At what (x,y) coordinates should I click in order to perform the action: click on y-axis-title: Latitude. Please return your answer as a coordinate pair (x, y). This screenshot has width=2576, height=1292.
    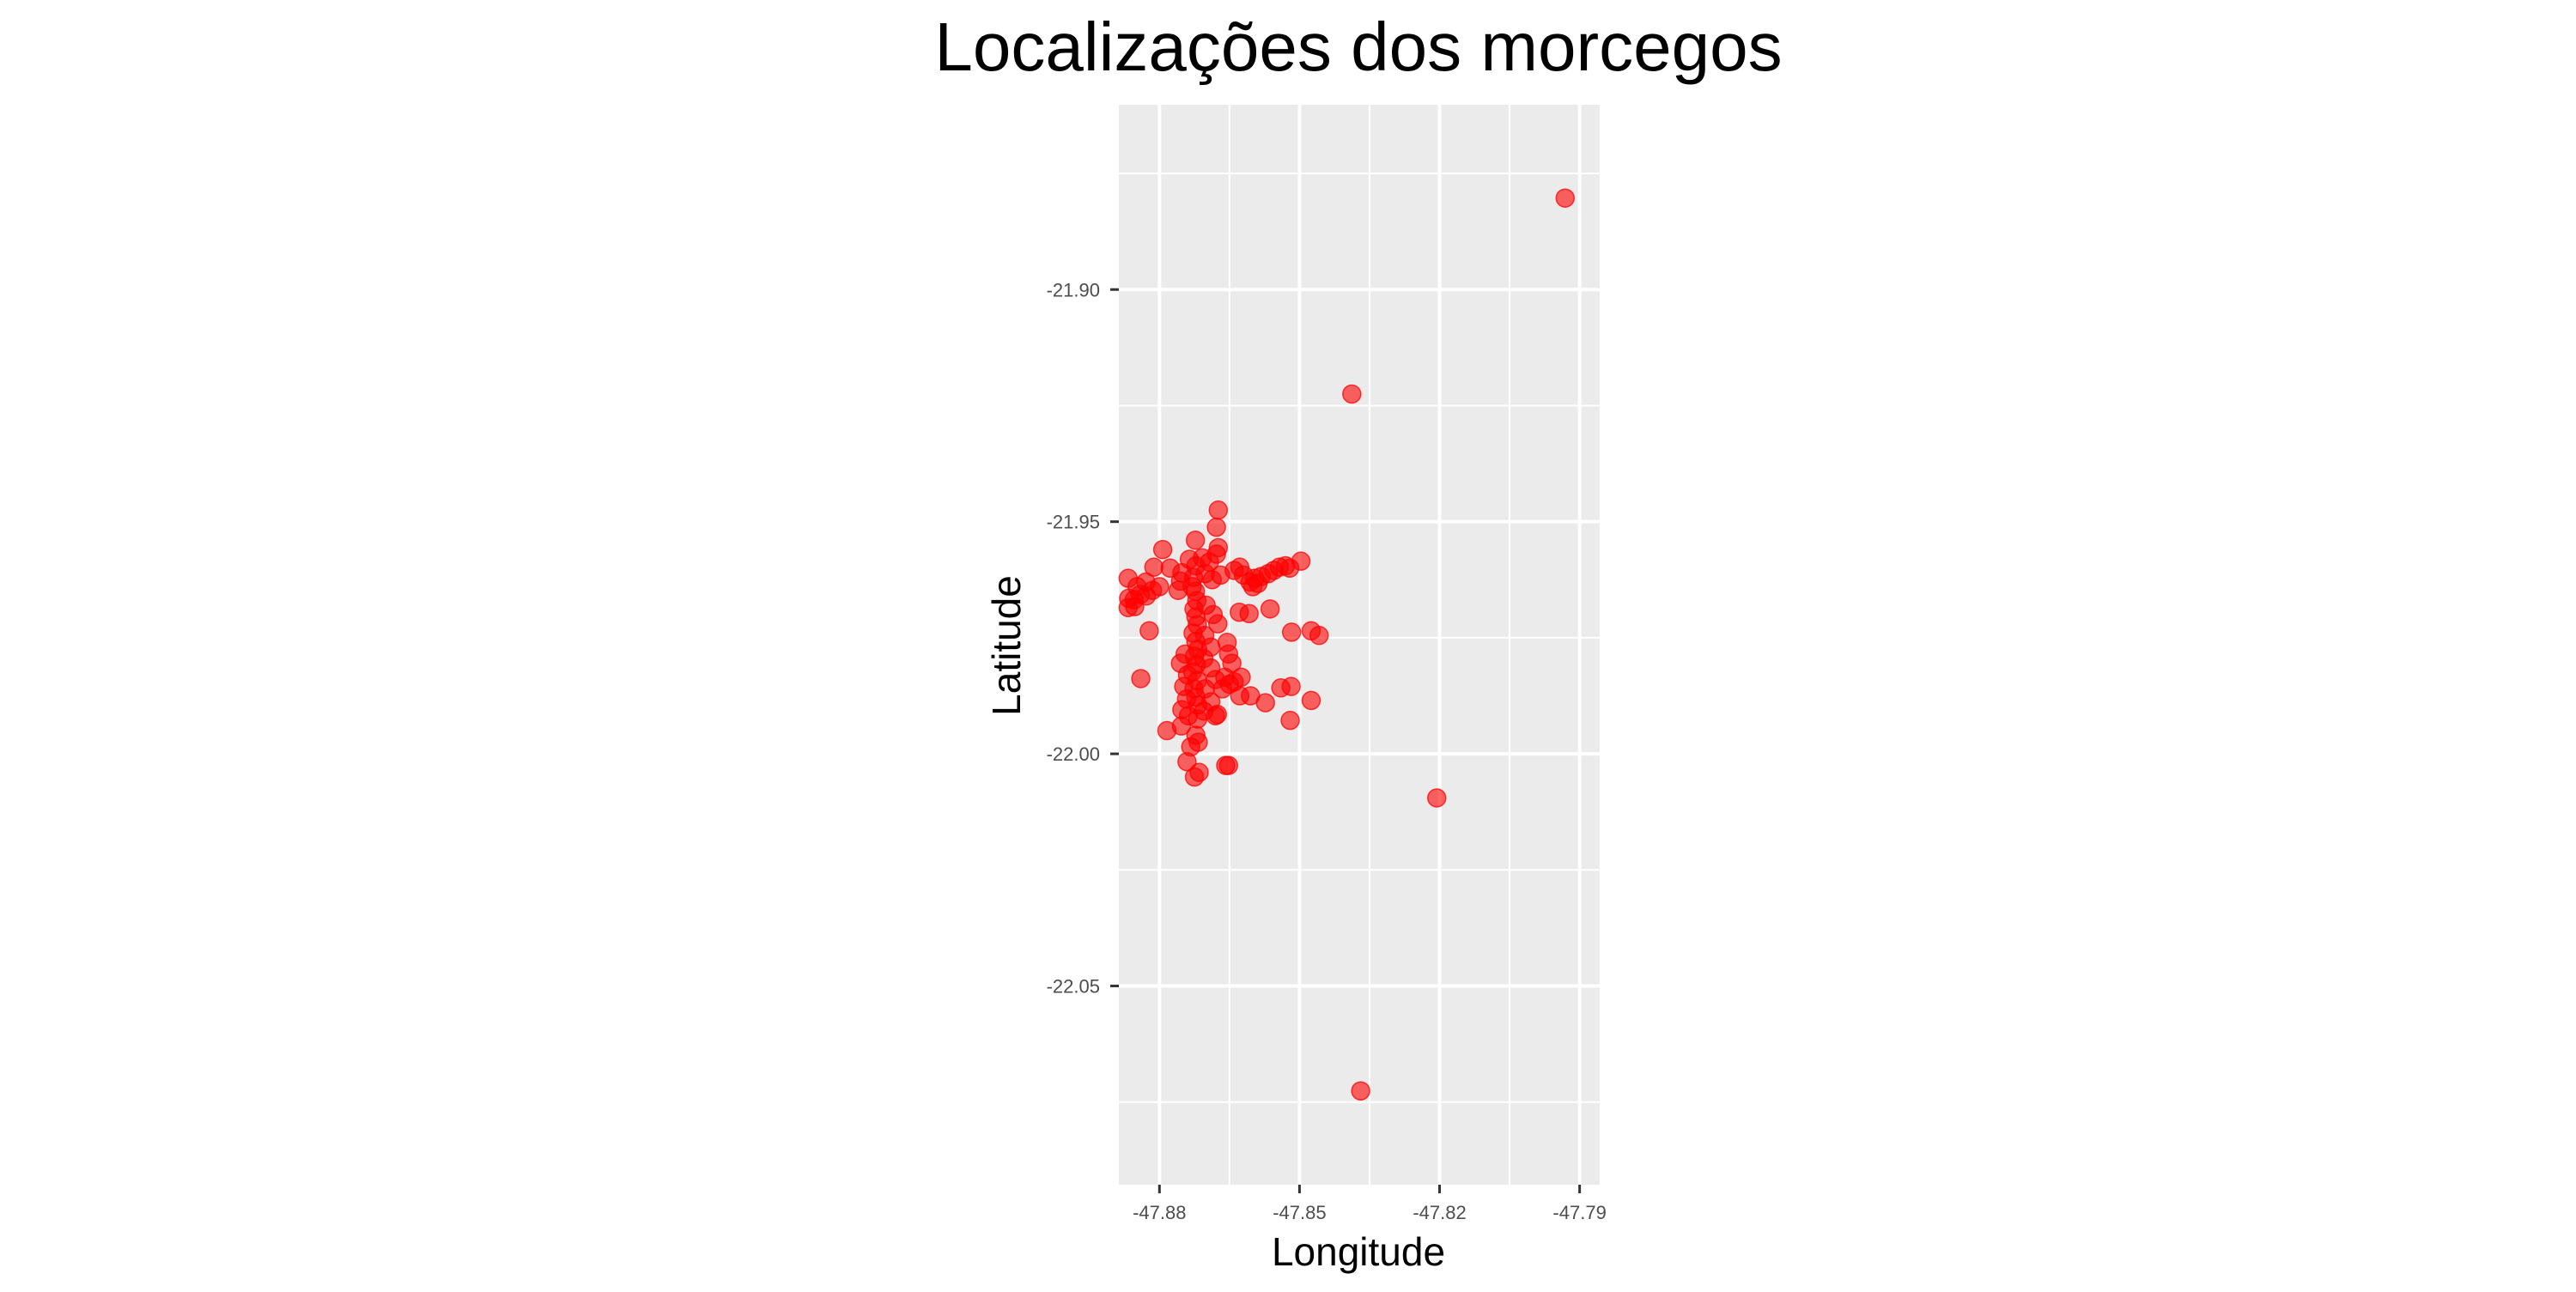
    Looking at the image, I should click on (1006, 645).